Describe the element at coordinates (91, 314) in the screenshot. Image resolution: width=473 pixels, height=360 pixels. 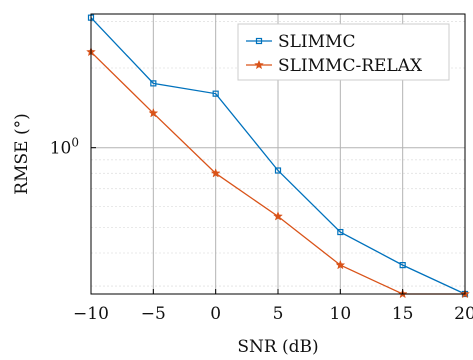
I see `x-tick-label: −10` at that location.